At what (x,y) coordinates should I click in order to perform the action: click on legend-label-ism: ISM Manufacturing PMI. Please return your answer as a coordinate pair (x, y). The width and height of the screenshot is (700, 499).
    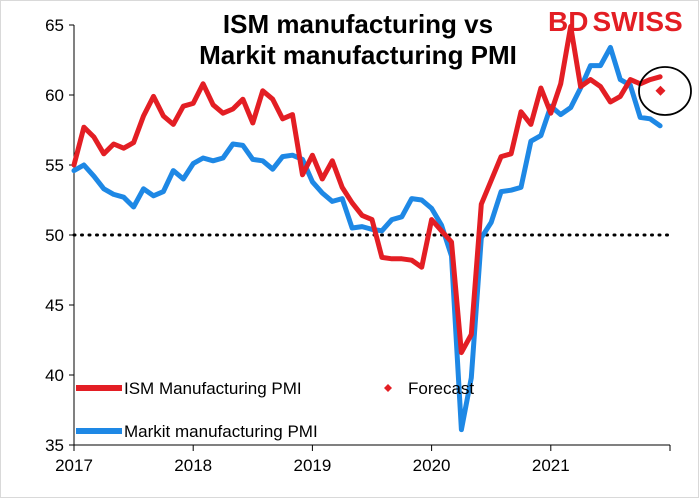
    Looking at the image, I should click on (213, 388).